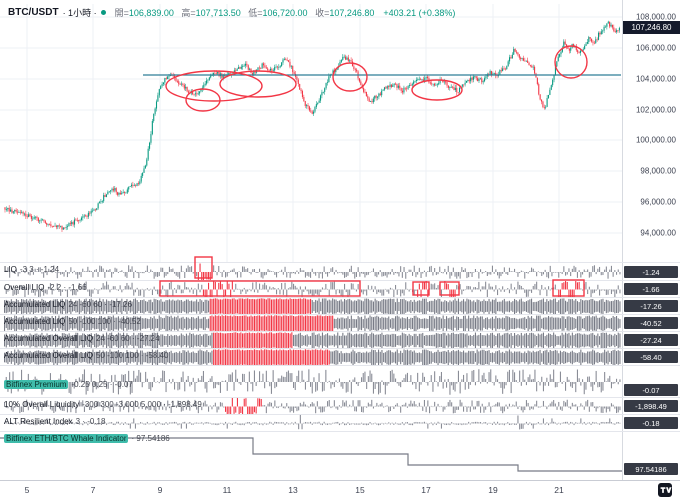  I want to click on open-label: 開=, so click(121, 13).